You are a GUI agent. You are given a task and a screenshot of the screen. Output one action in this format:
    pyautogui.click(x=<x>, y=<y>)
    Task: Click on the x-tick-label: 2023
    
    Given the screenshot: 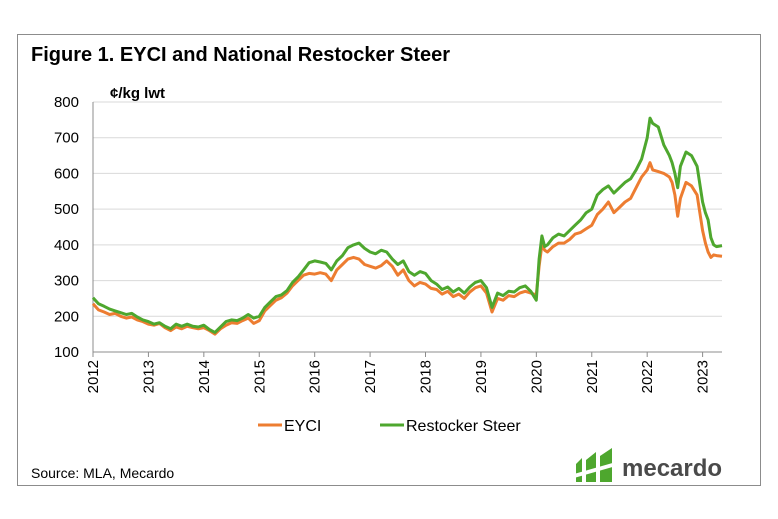 What is the action you would take?
    pyautogui.click(x=703, y=376)
    